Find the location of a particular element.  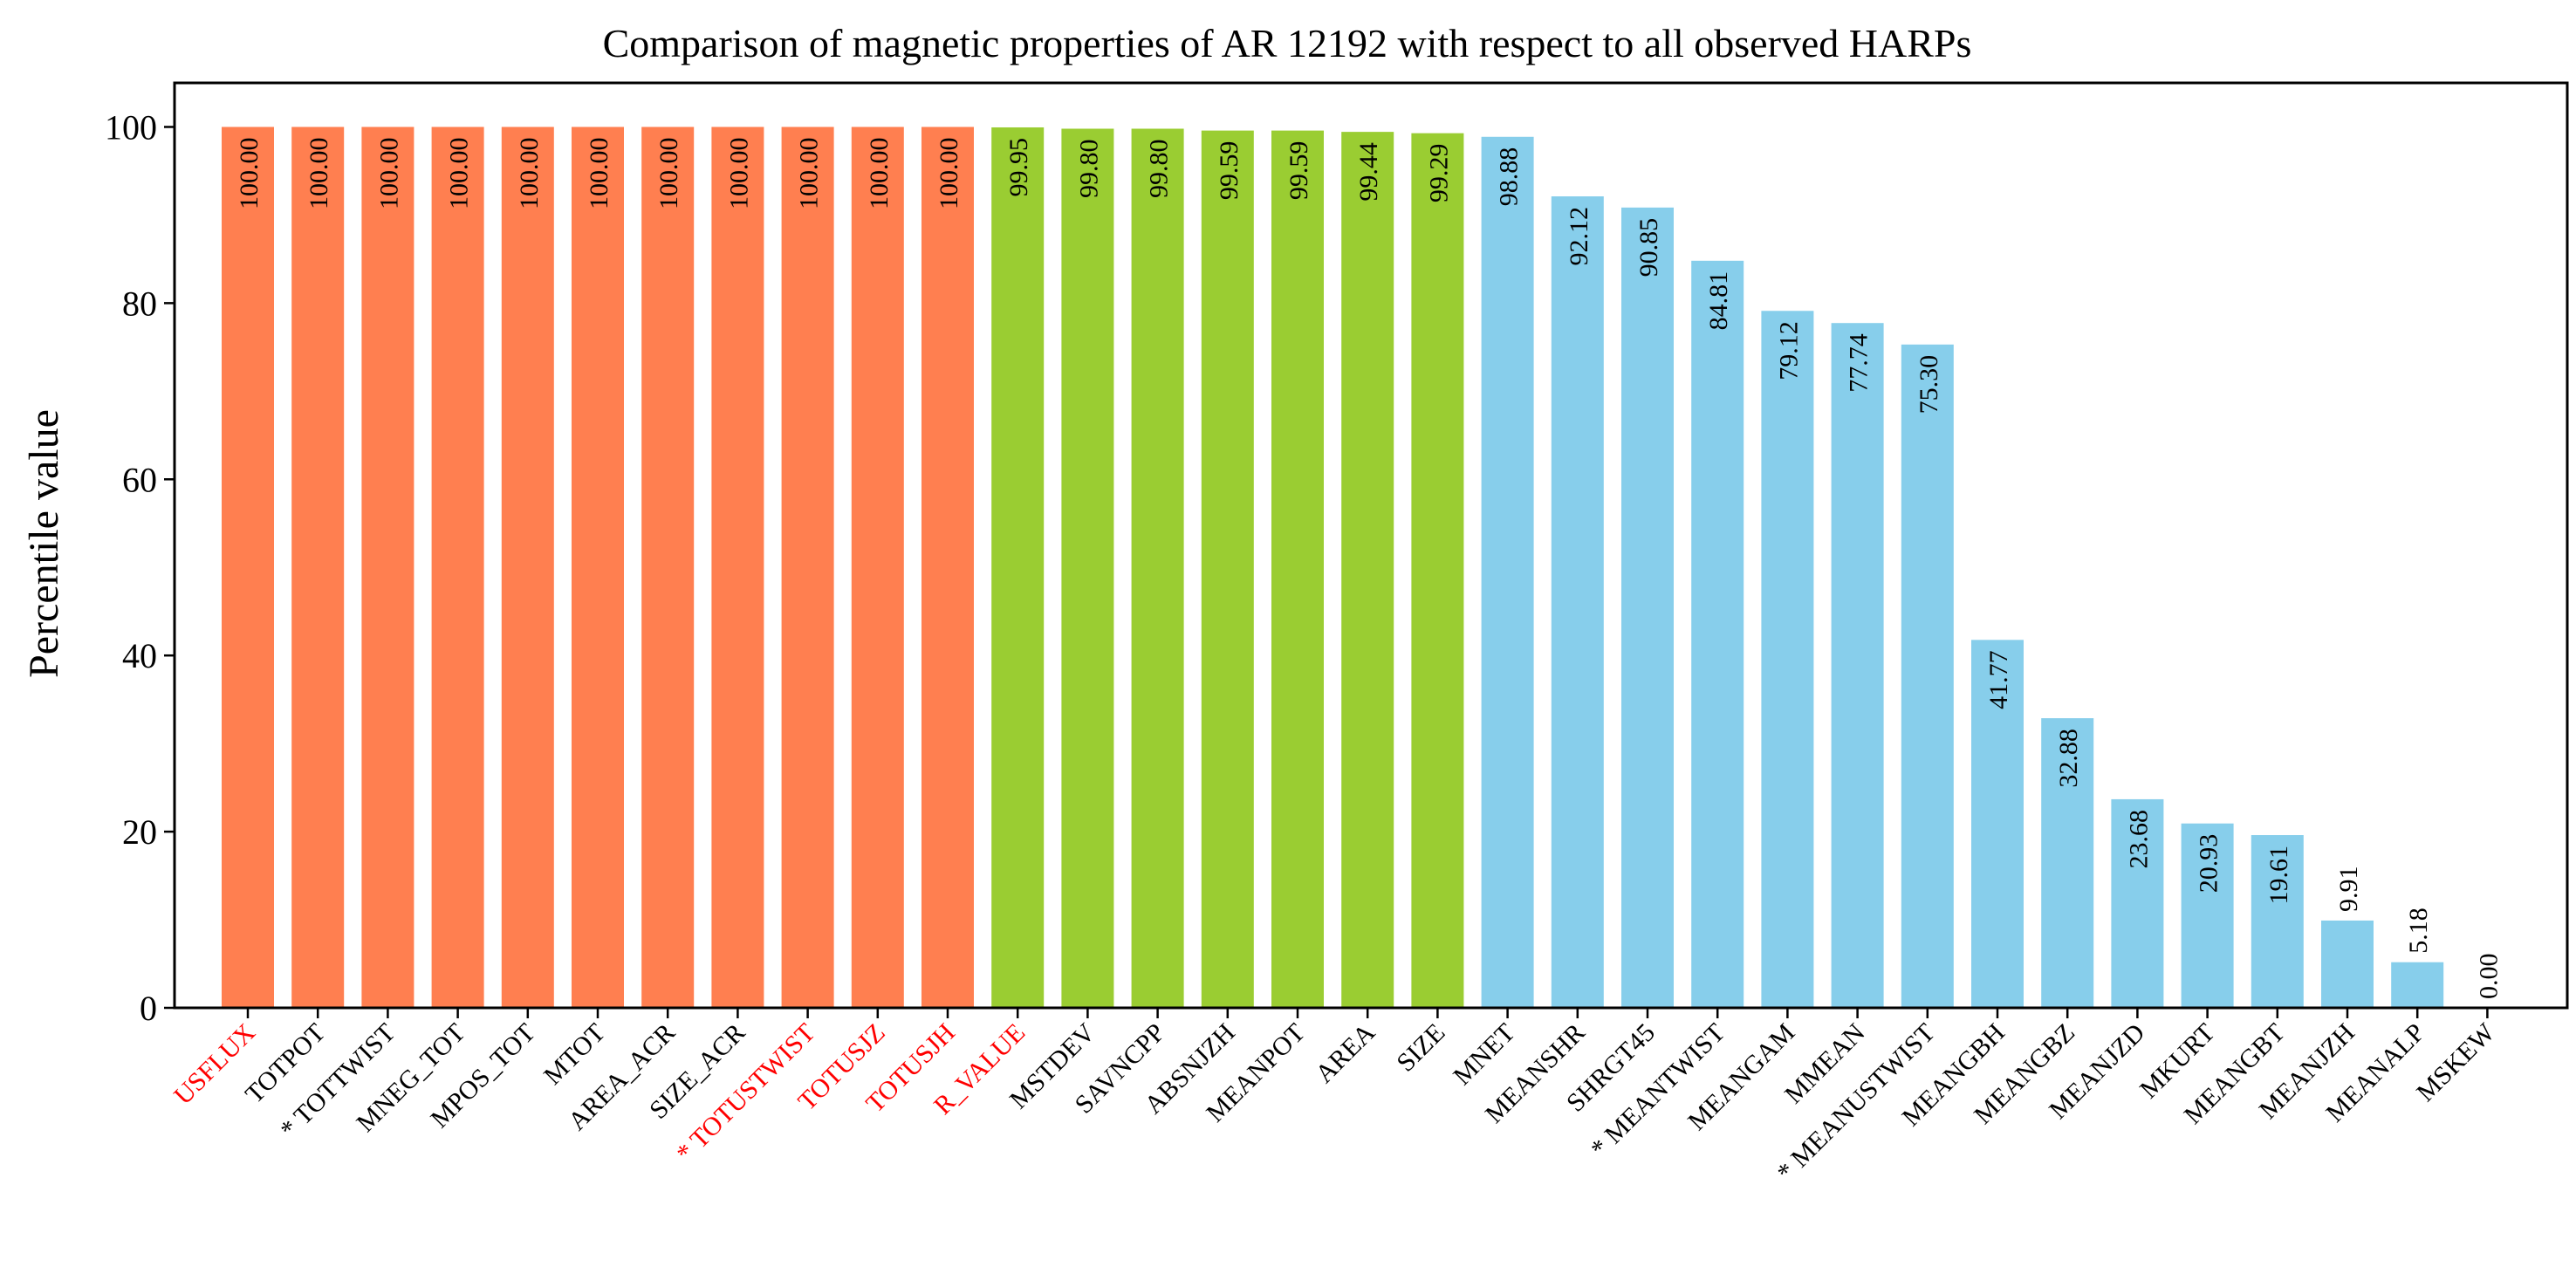

bar-value-label: 20.93 is located at coordinates (2209, 864).